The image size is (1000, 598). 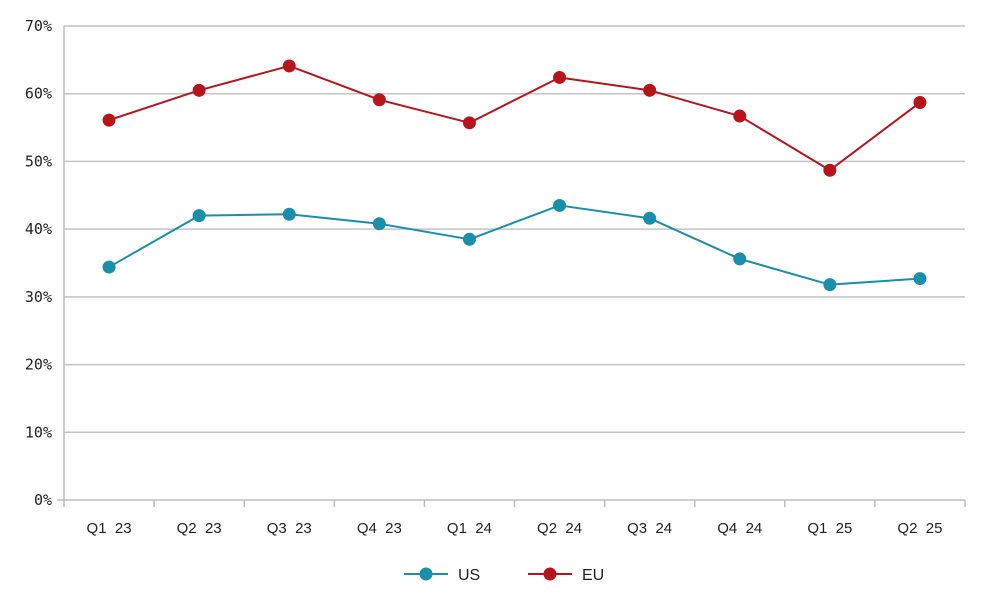 I want to click on series-us, so click(x=514, y=245).